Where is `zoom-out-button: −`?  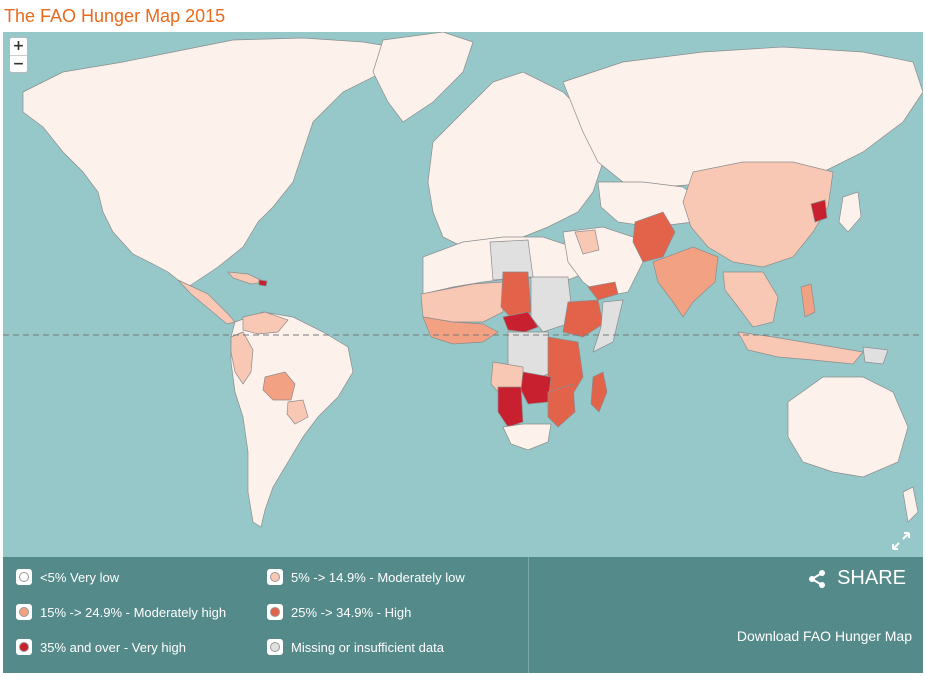 zoom-out-button: − is located at coordinates (18, 63).